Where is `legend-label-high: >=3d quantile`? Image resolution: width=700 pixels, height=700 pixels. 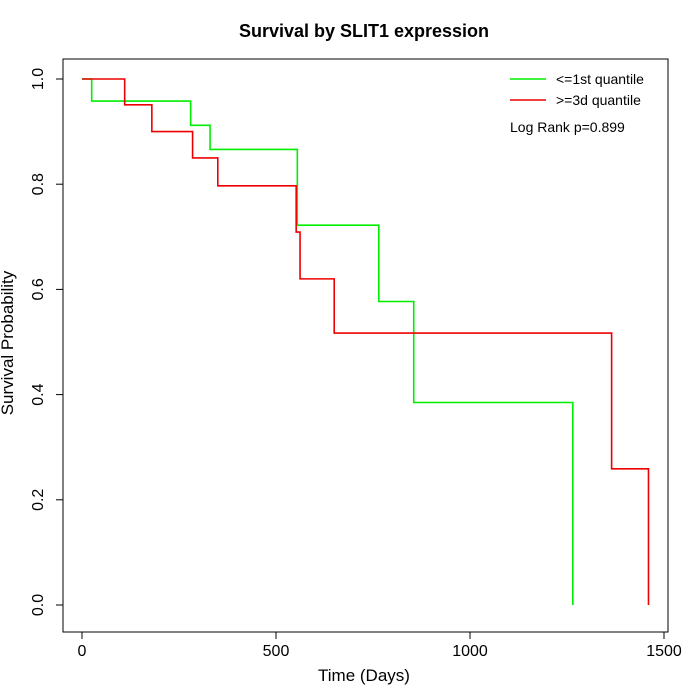
legend-label-high: >=3d quantile is located at coordinates (598, 100).